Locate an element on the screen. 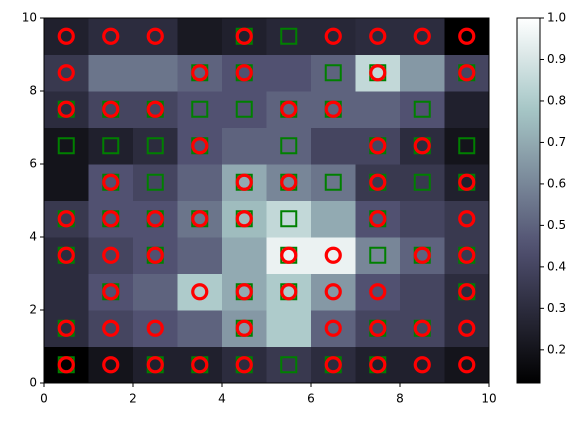  colorbar-tick-label: 0.6 is located at coordinates (556, 183).